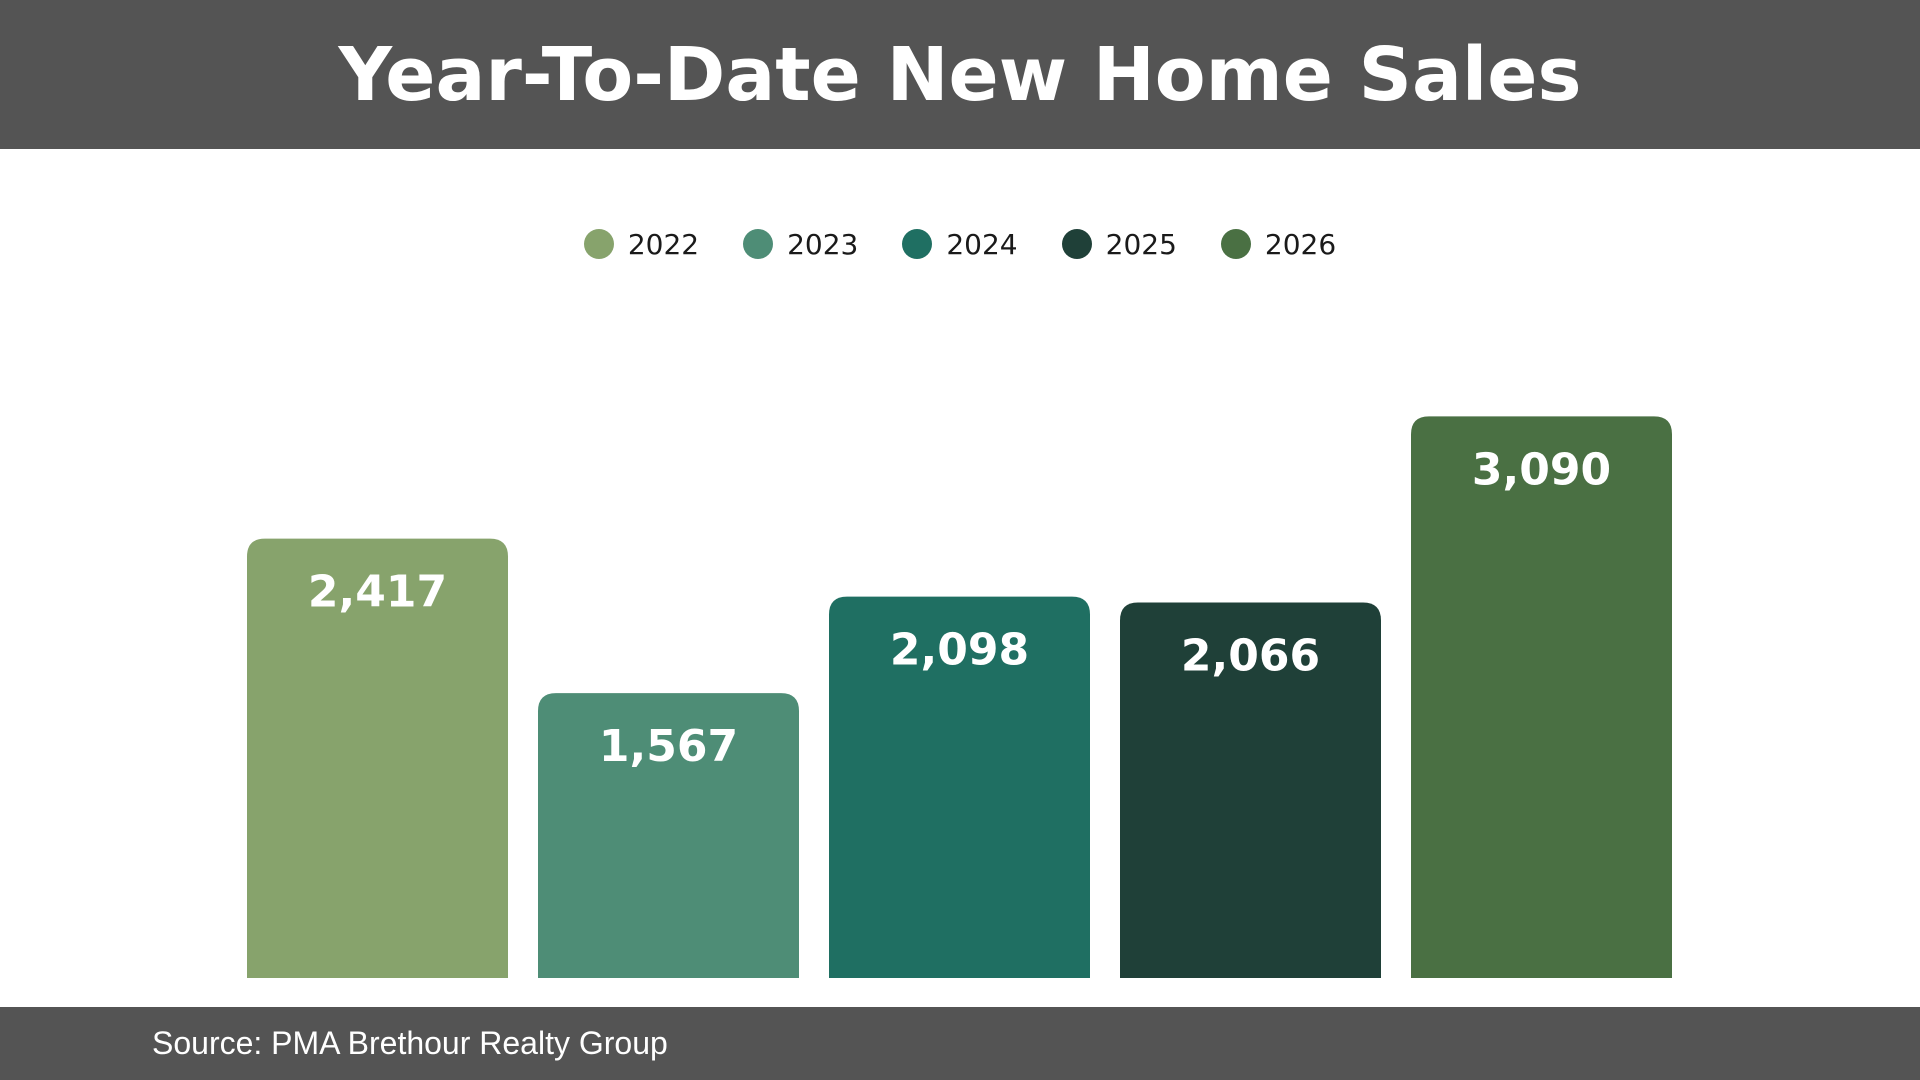  I want to click on chart-title: Year-To-Date New Home Sales, so click(960, 74).